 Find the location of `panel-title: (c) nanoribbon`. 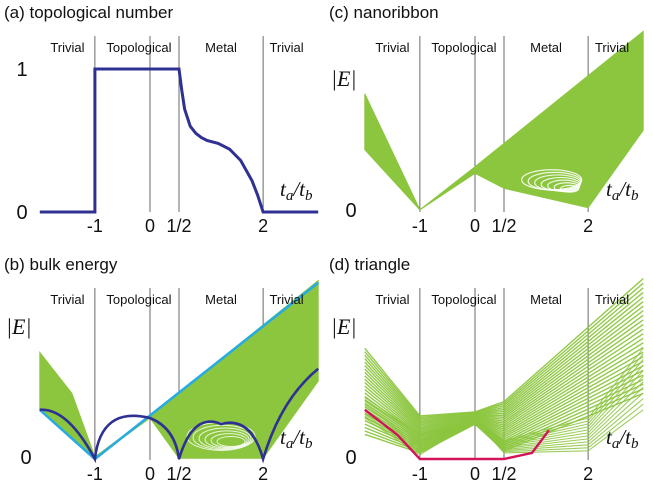

panel-title: (c) nanoribbon is located at coordinates (384, 12).